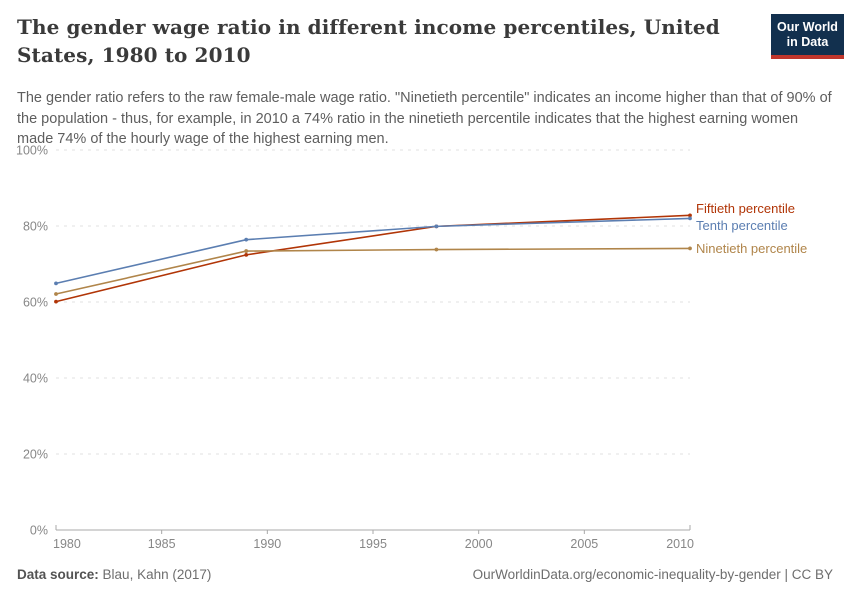 Image resolution: width=850 pixels, height=600 pixels. I want to click on data-point-tenth-2010, so click(690, 218).